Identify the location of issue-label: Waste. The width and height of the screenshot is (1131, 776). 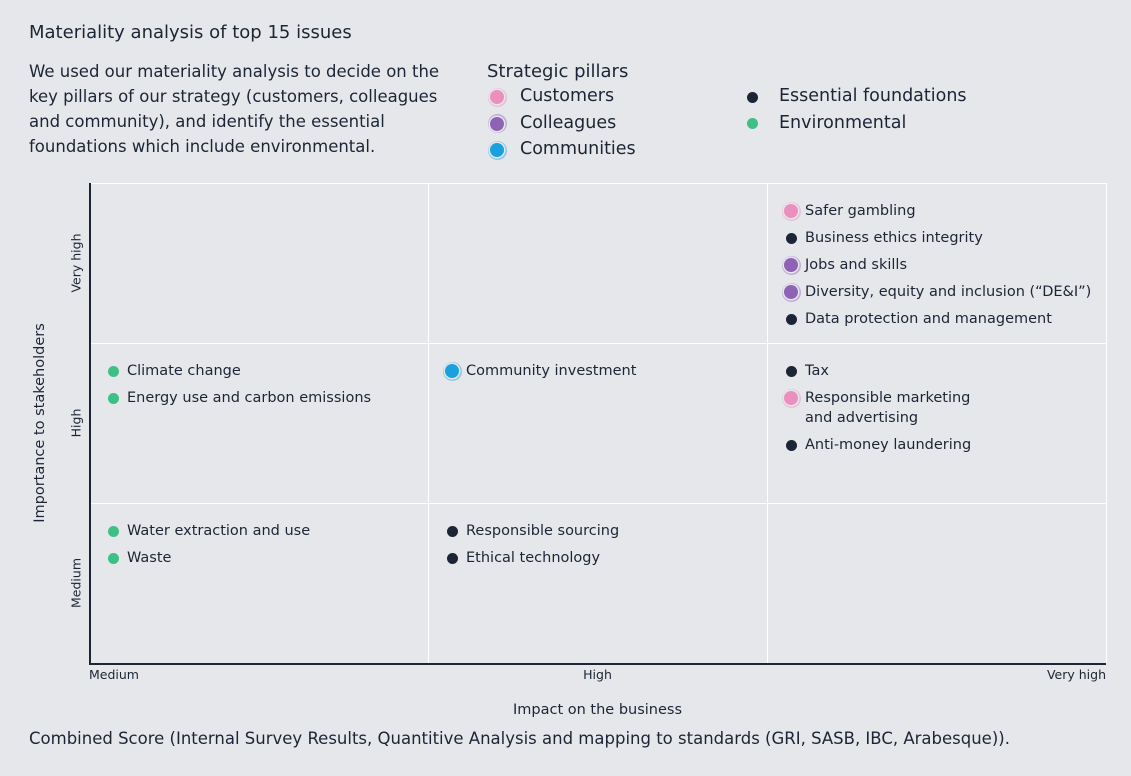
(149, 557).